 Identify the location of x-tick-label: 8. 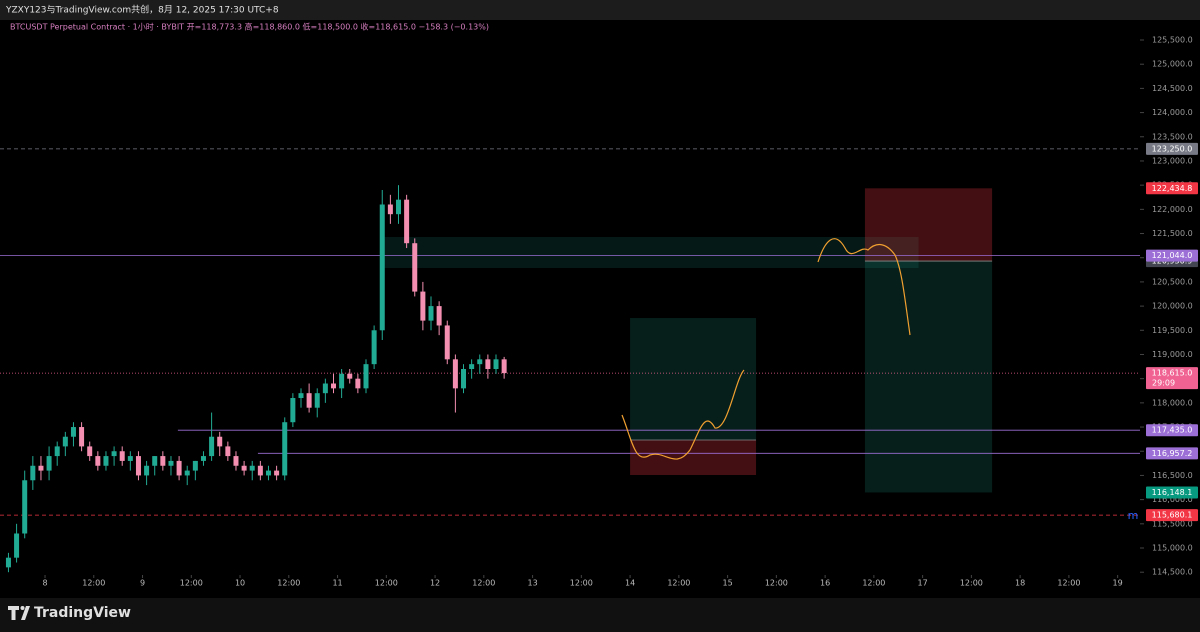
(44, 583).